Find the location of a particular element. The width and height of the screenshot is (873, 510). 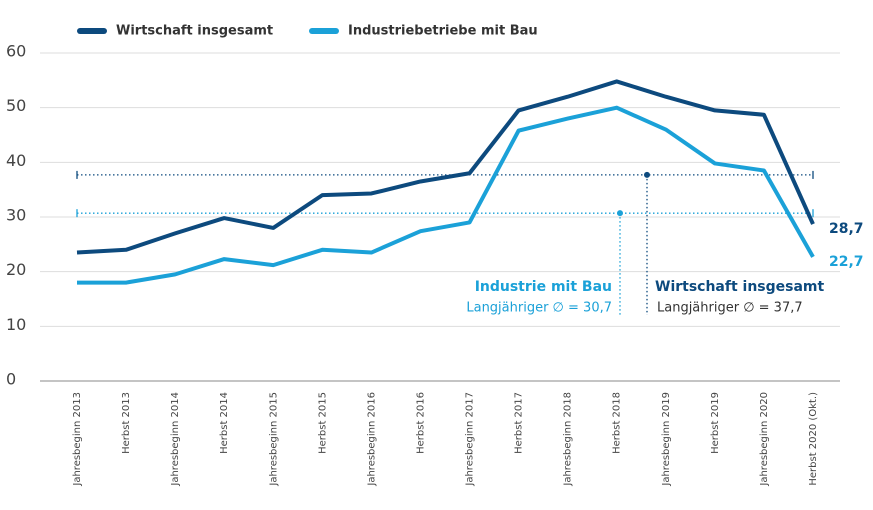

y-tick-label: 0 is located at coordinates (11, 379).